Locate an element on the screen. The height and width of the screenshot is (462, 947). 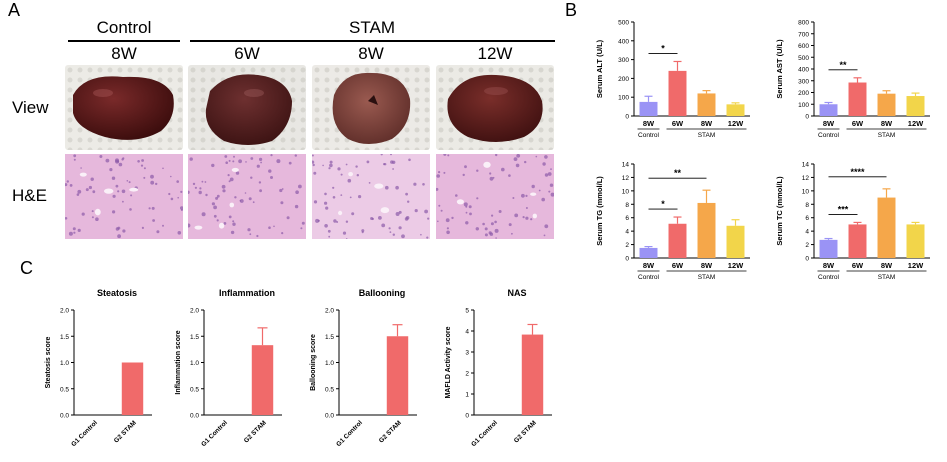
panel-letter-b: B is located at coordinates (571, 10).